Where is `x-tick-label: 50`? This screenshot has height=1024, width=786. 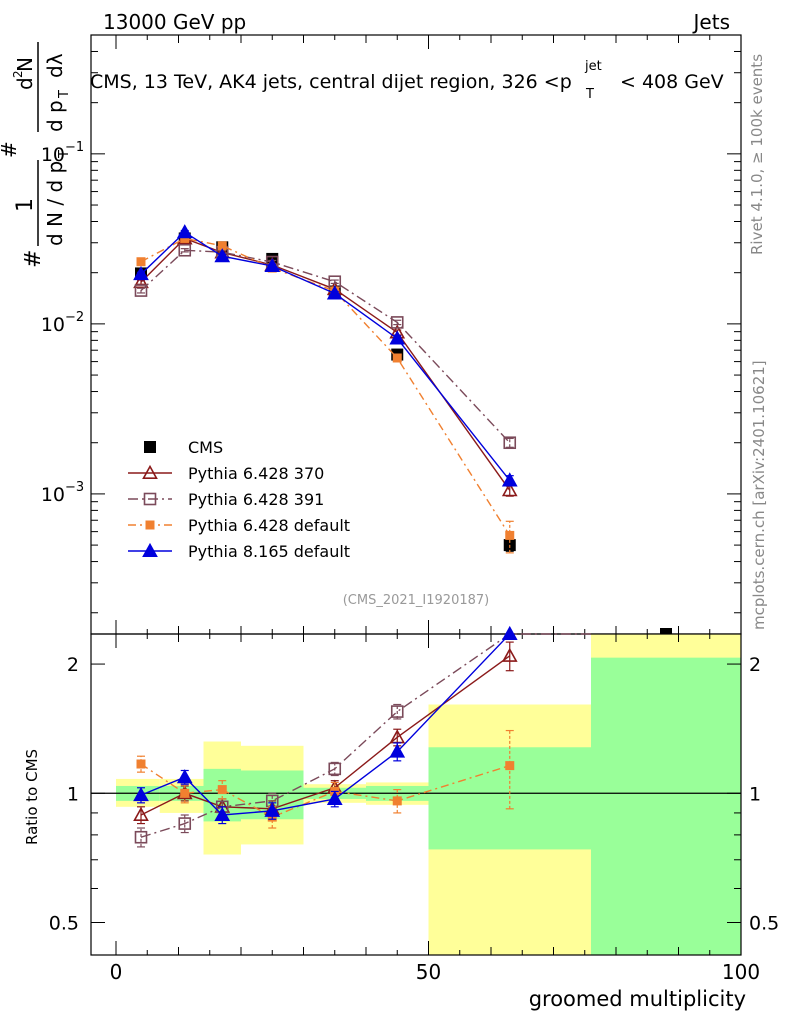 x-tick-label: 50 is located at coordinates (428, 972).